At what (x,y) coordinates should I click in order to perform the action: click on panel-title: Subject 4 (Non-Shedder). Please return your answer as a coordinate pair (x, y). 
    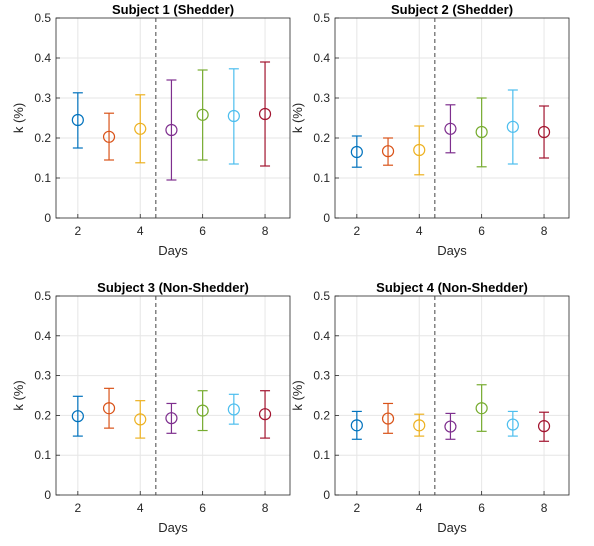
    Looking at the image, I should click on (452, 287).